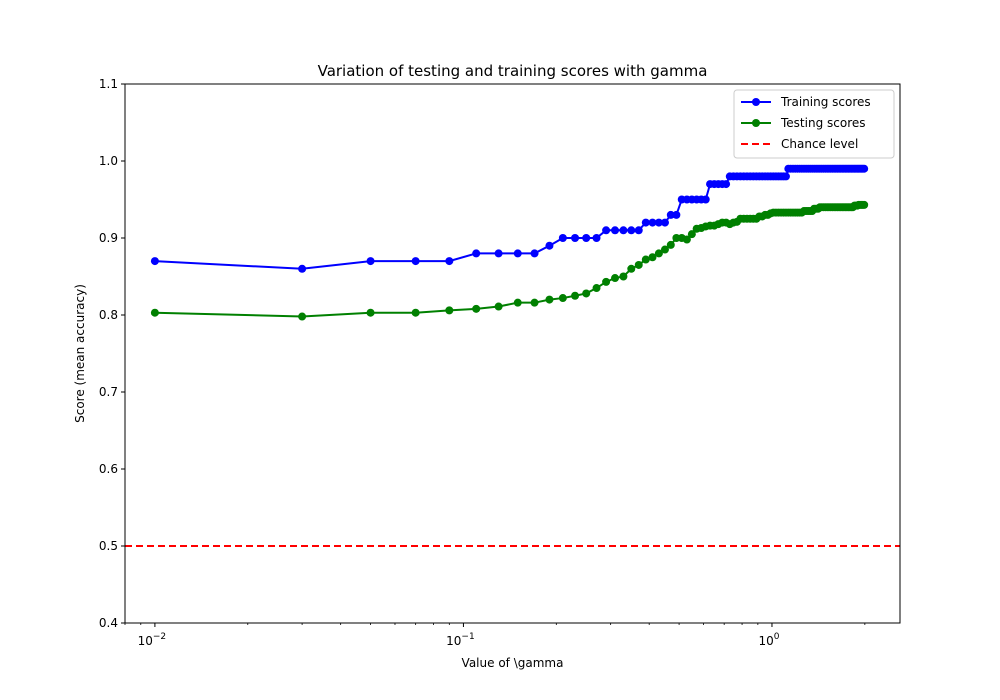 The width and height of the screenshot is (1000, 700). What do you see at coordinates (756, 102) in the screenshot?
I see `legend-marker-training-scores` at bounding box center [756, 102].